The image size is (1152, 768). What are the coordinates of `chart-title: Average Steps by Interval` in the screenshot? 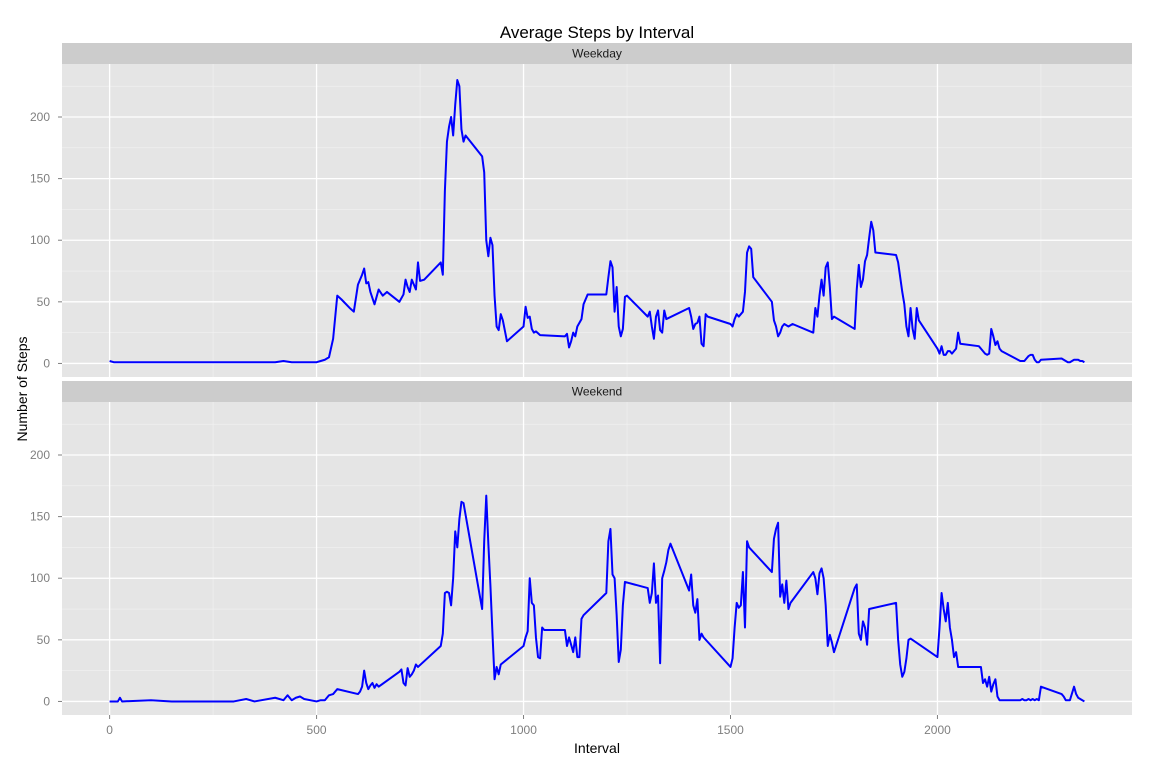 It's located at (597, 32).